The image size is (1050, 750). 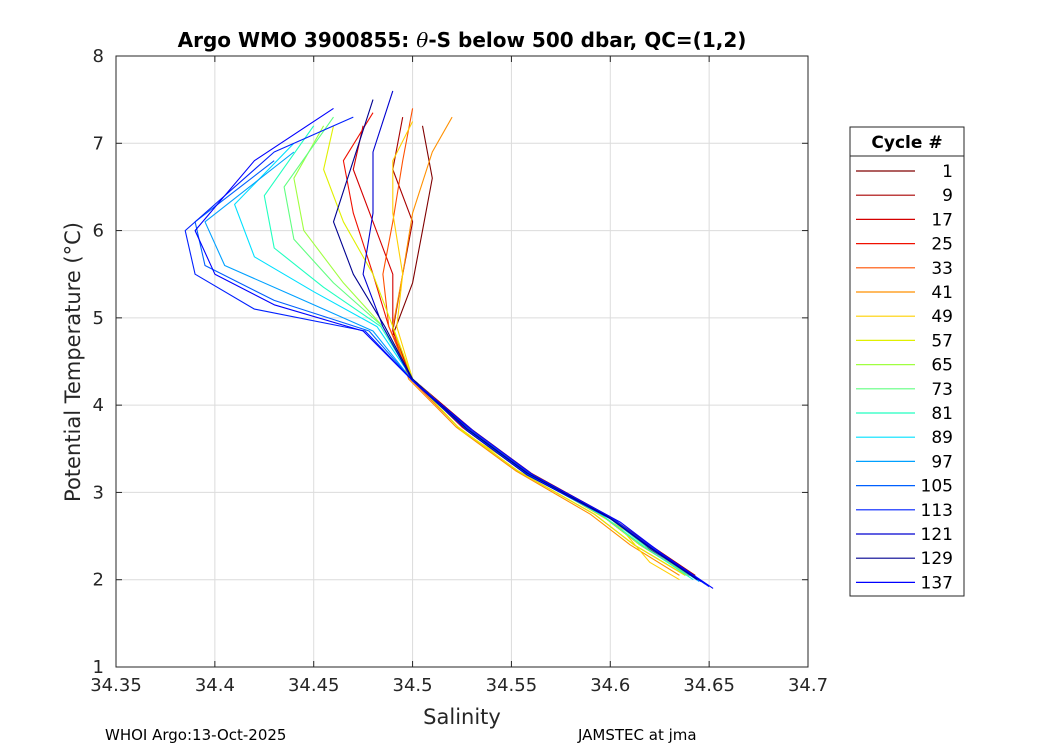 What do you see at coordinates (942, 390) in the screenshot?
I see `legend-label: 73` at bounding box center [942, 390].